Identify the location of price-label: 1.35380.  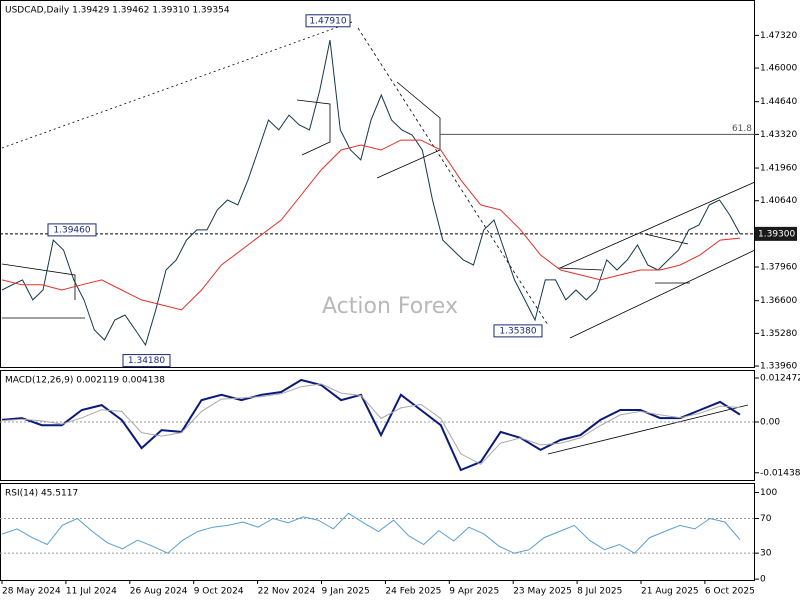
(517, 331).